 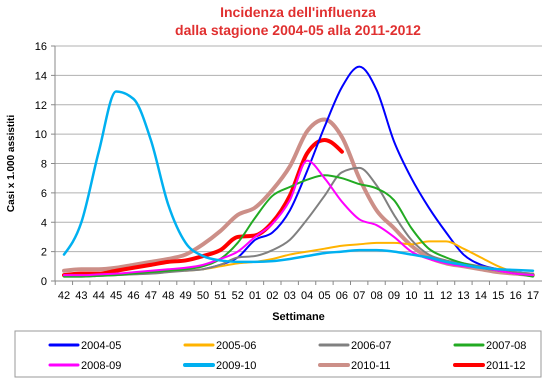 I want to click on x-tick-label: 51, so click(x=220, y=296).